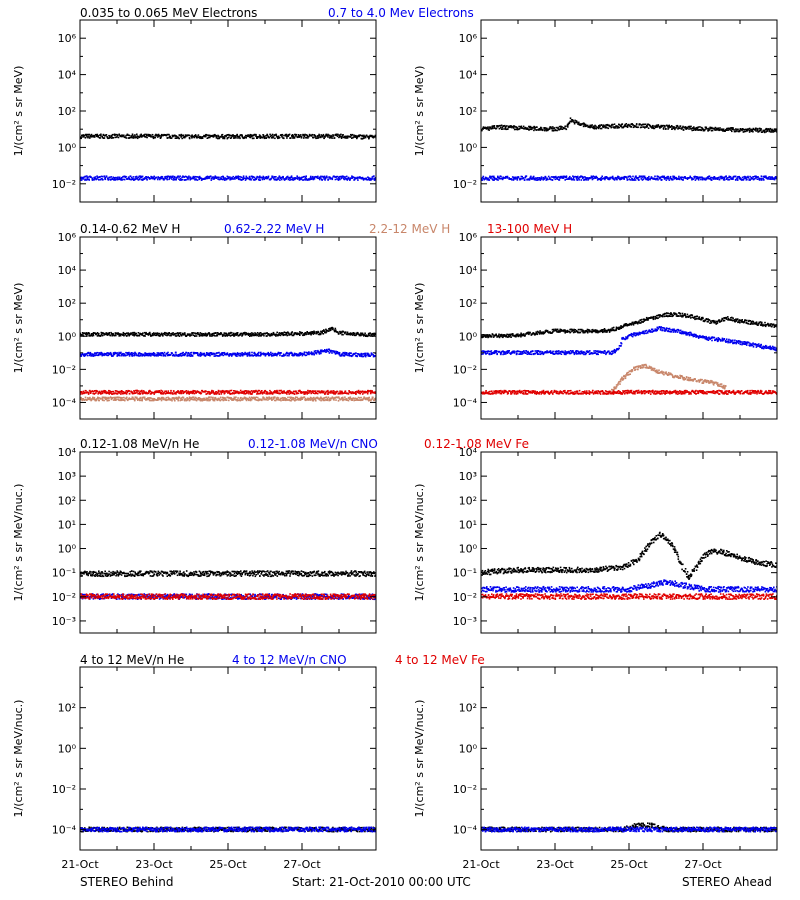 The height and width of the screenshot is (900, 800). What do you see at coordinates (468, 147) in the screenshot?
I see `y-tick-label: 10⁰` at bounding box center [468, 147].